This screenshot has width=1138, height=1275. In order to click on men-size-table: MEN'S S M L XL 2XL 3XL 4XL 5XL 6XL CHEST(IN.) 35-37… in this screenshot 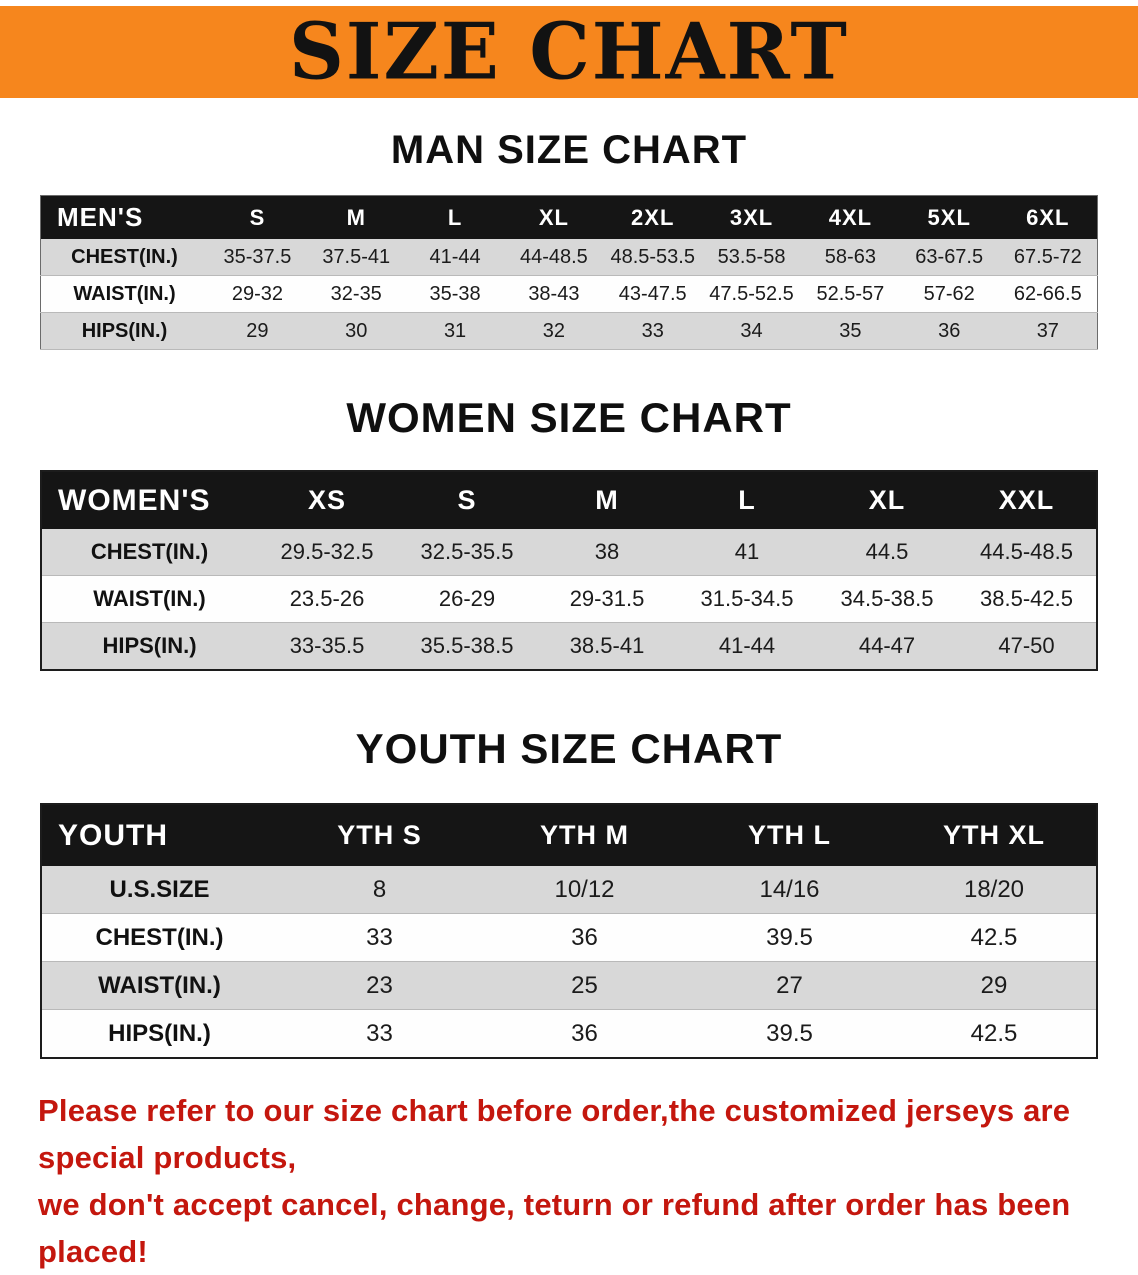, I will do `click(569, 272)`.